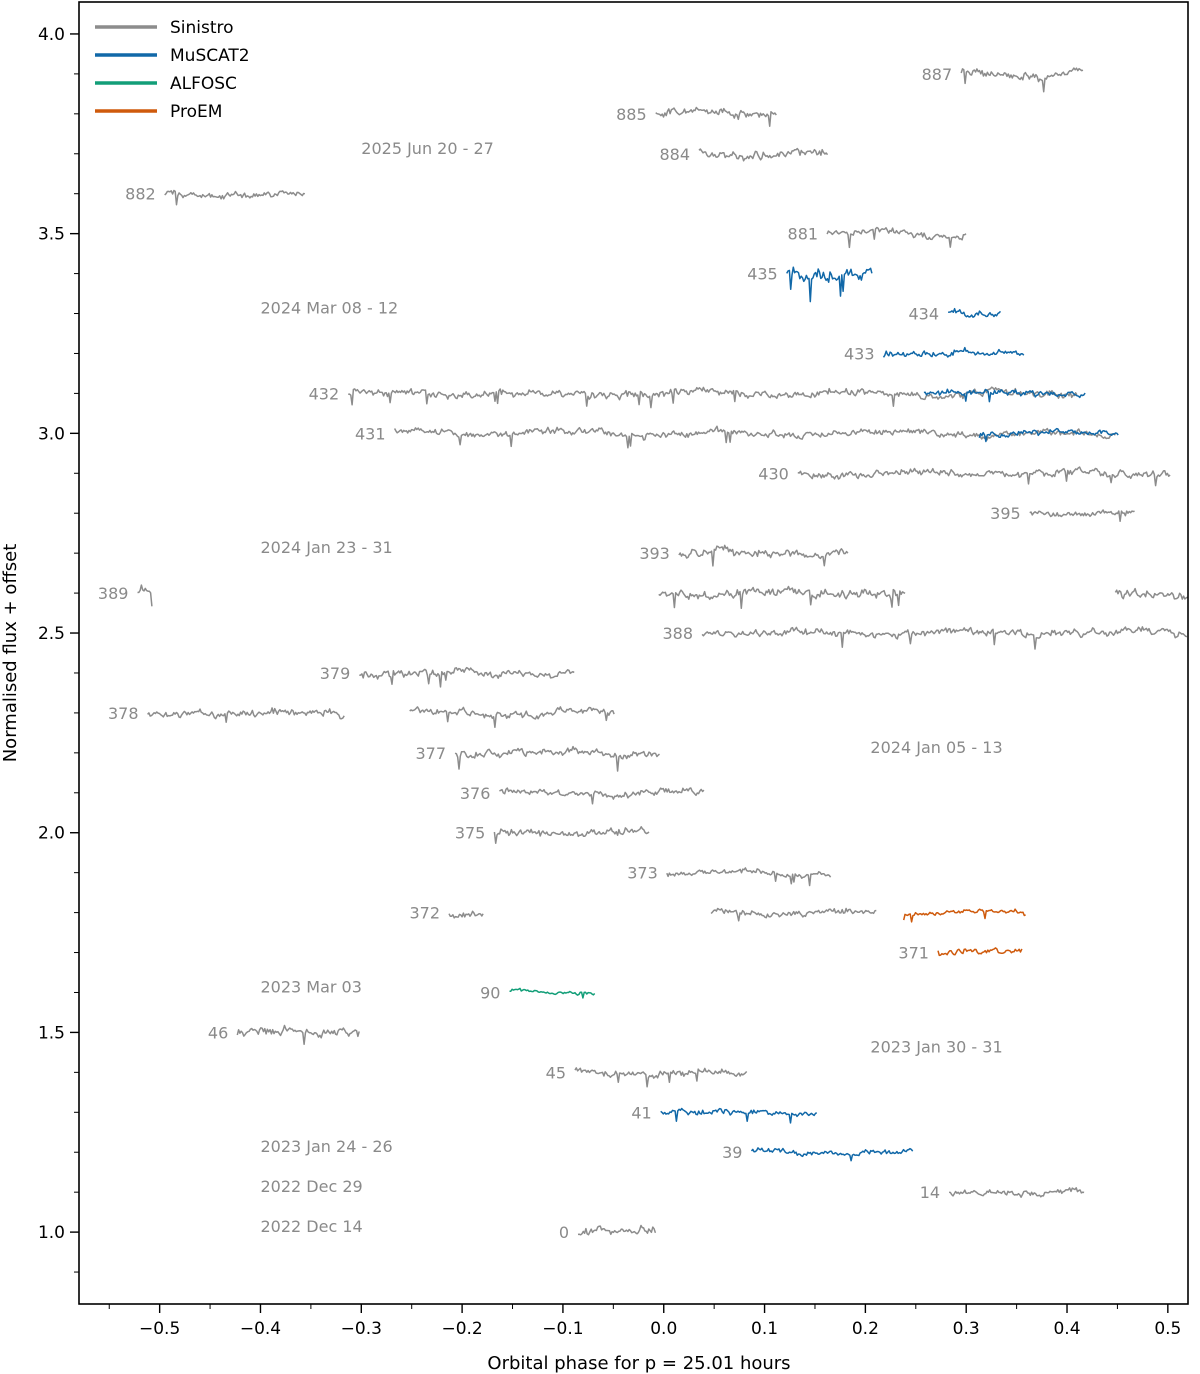 The image size is (1200, 1374). I want to click on x-tick-label: 0.5, so click(1167, 1329).